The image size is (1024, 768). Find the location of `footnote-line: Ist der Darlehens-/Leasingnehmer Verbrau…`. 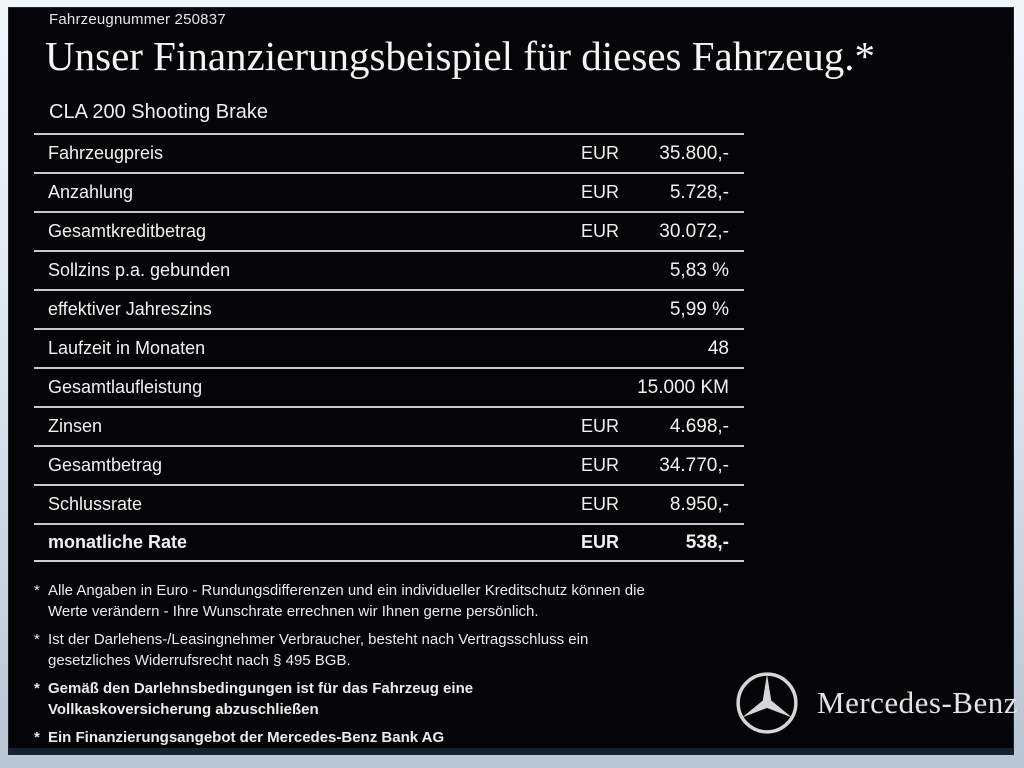

footnote-line: Ist der Darlehens-/Leasingnehmer Verbrau… is located at coordinates (318, 639).